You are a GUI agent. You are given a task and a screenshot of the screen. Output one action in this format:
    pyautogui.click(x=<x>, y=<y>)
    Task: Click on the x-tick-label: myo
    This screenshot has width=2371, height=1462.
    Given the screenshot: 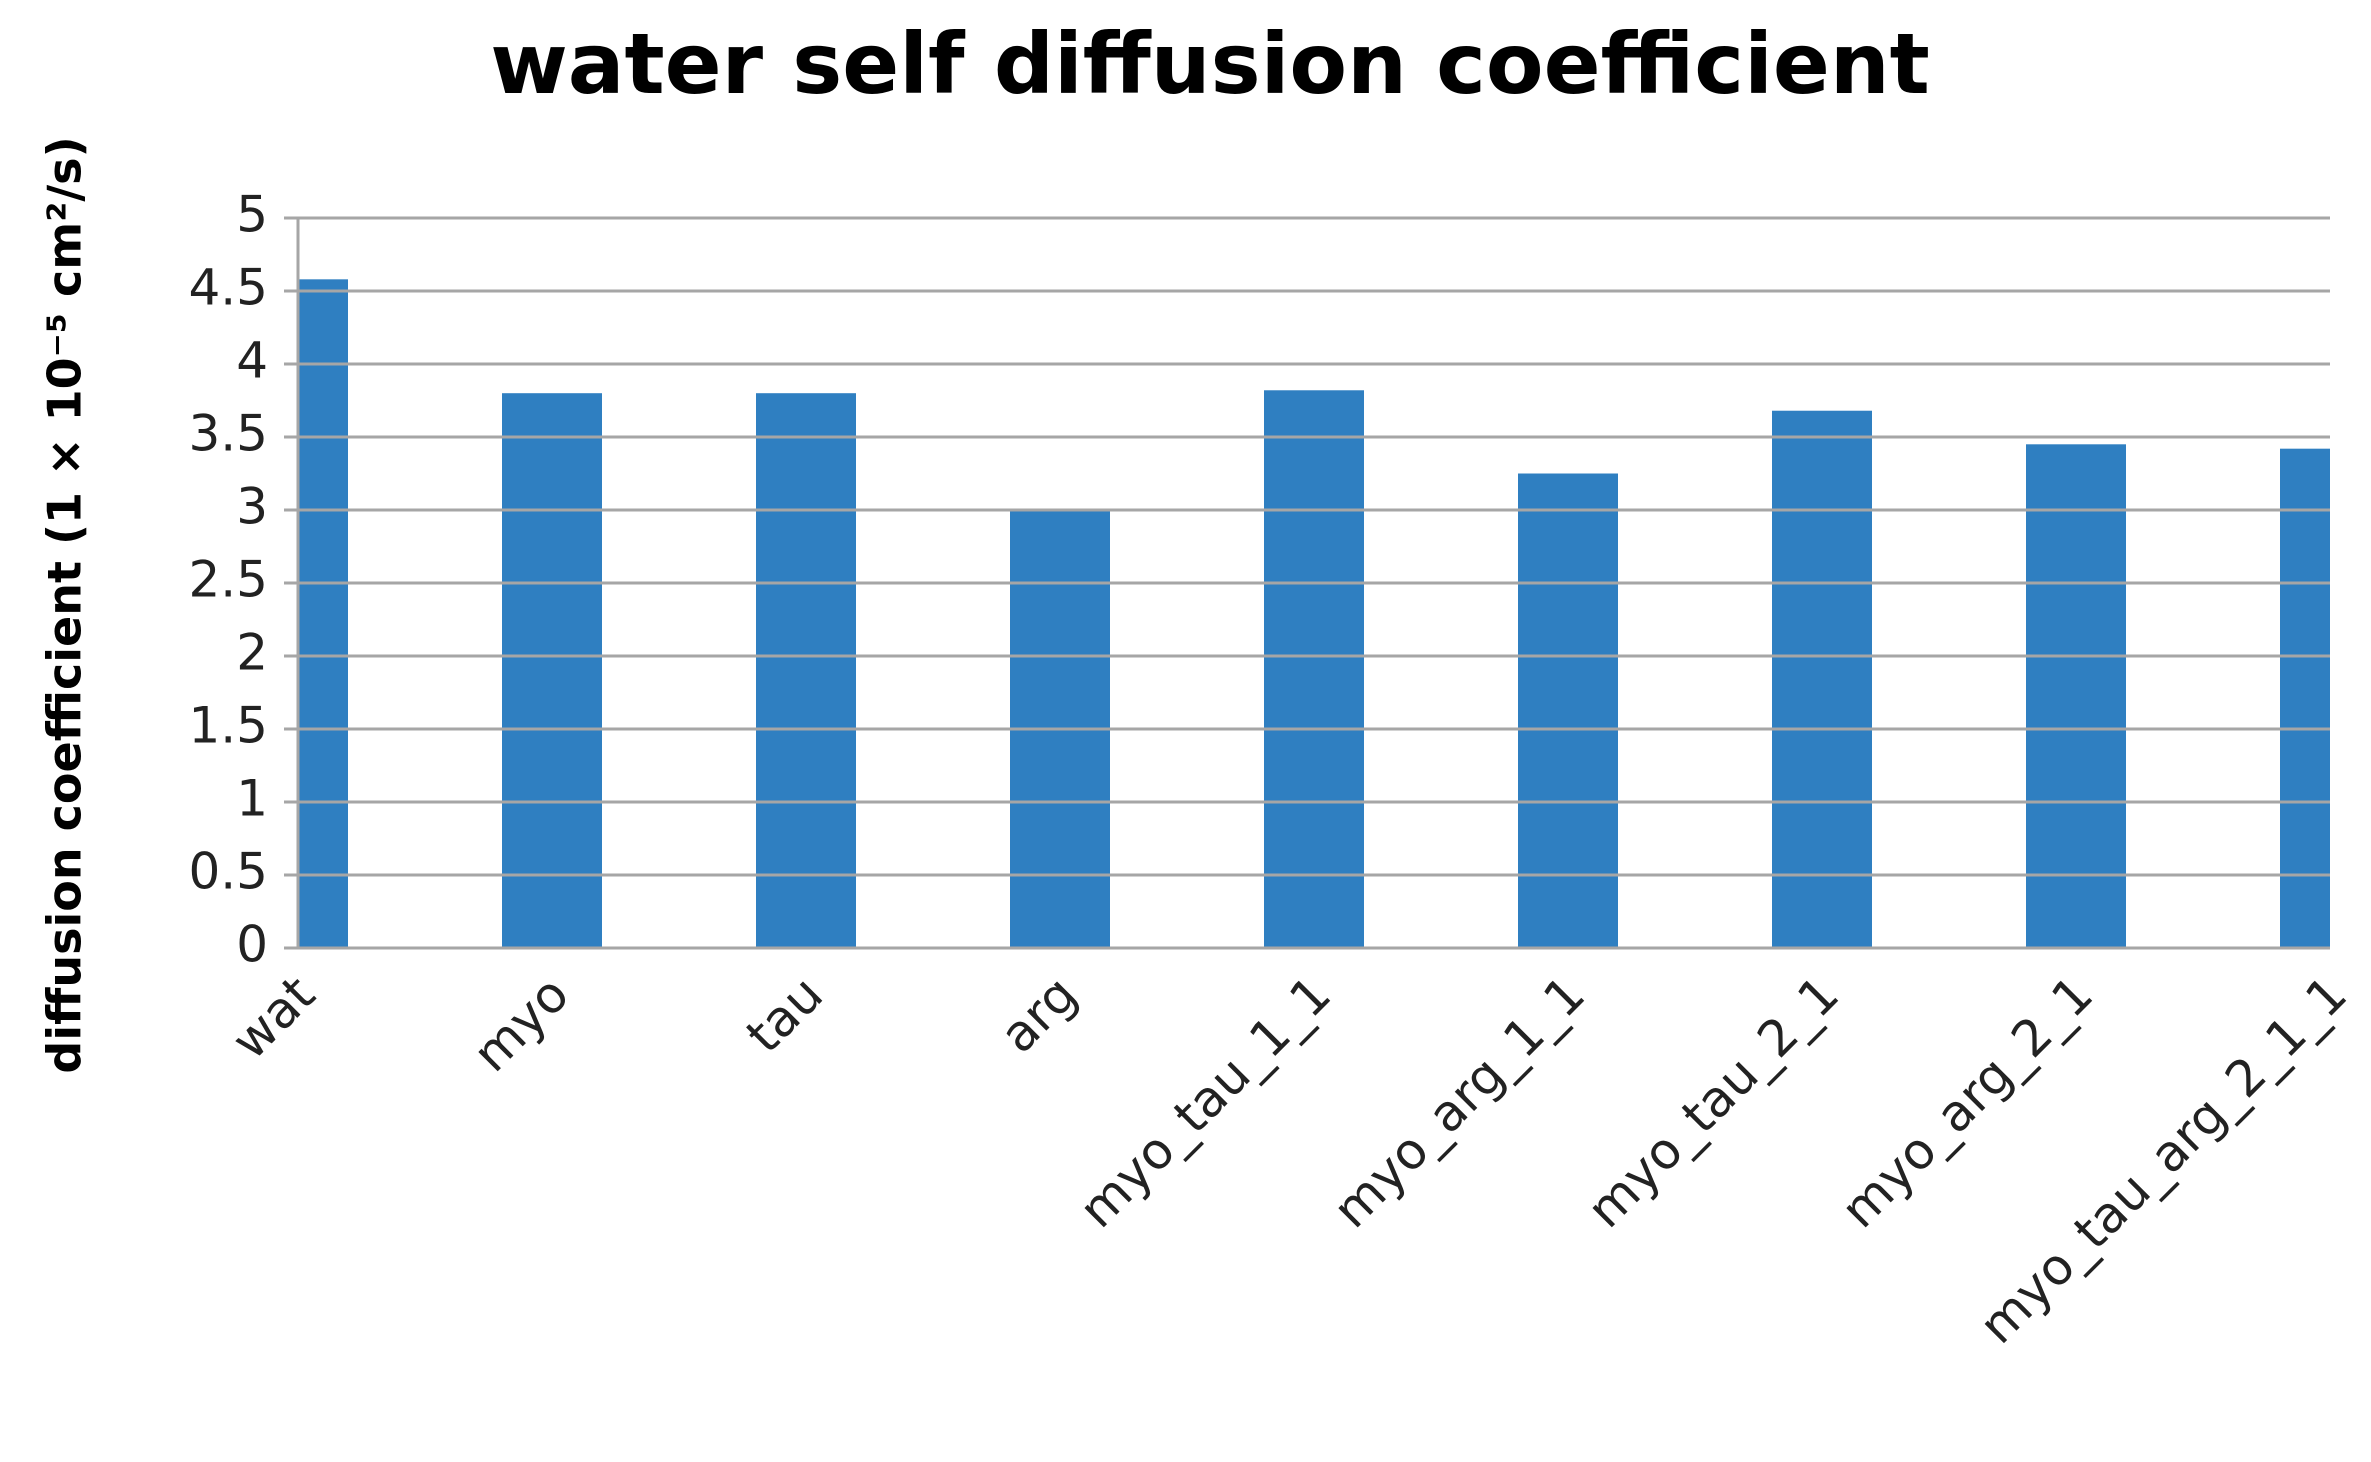 What is the action you would take?
    pyautogui.click(x=521, y=1024)
    